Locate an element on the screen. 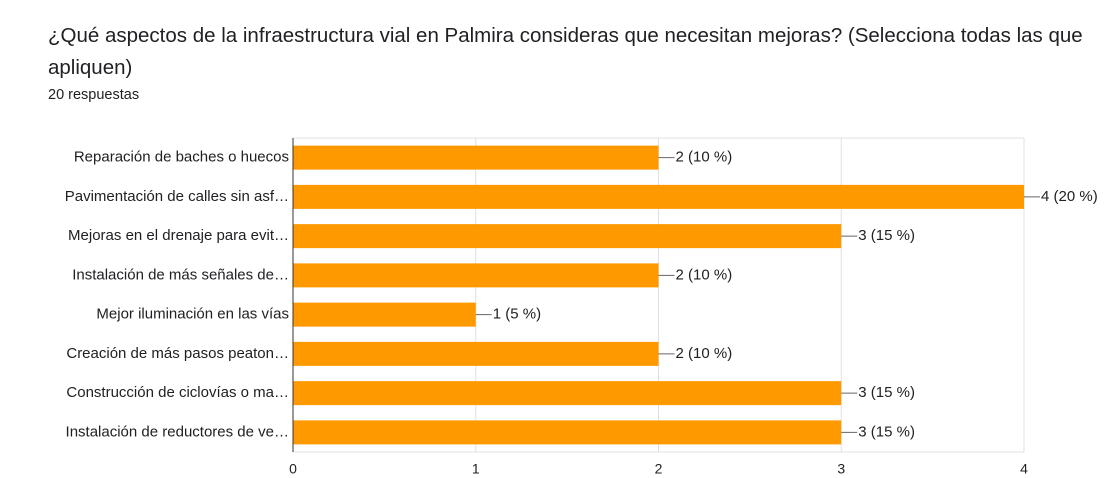 The width and height of the screenshot is (1115, 478). x-tick-label: 1 is located at coordinates (476, 469).